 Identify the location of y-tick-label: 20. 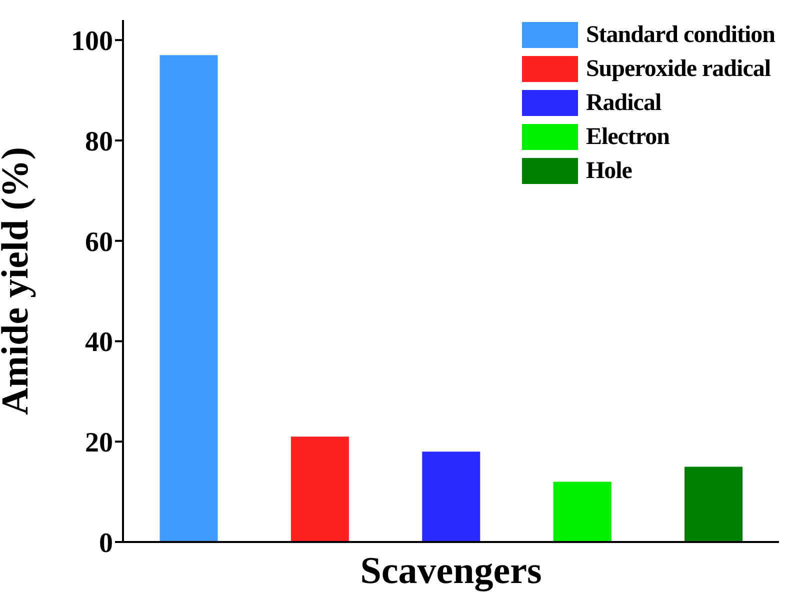
(99, 443).